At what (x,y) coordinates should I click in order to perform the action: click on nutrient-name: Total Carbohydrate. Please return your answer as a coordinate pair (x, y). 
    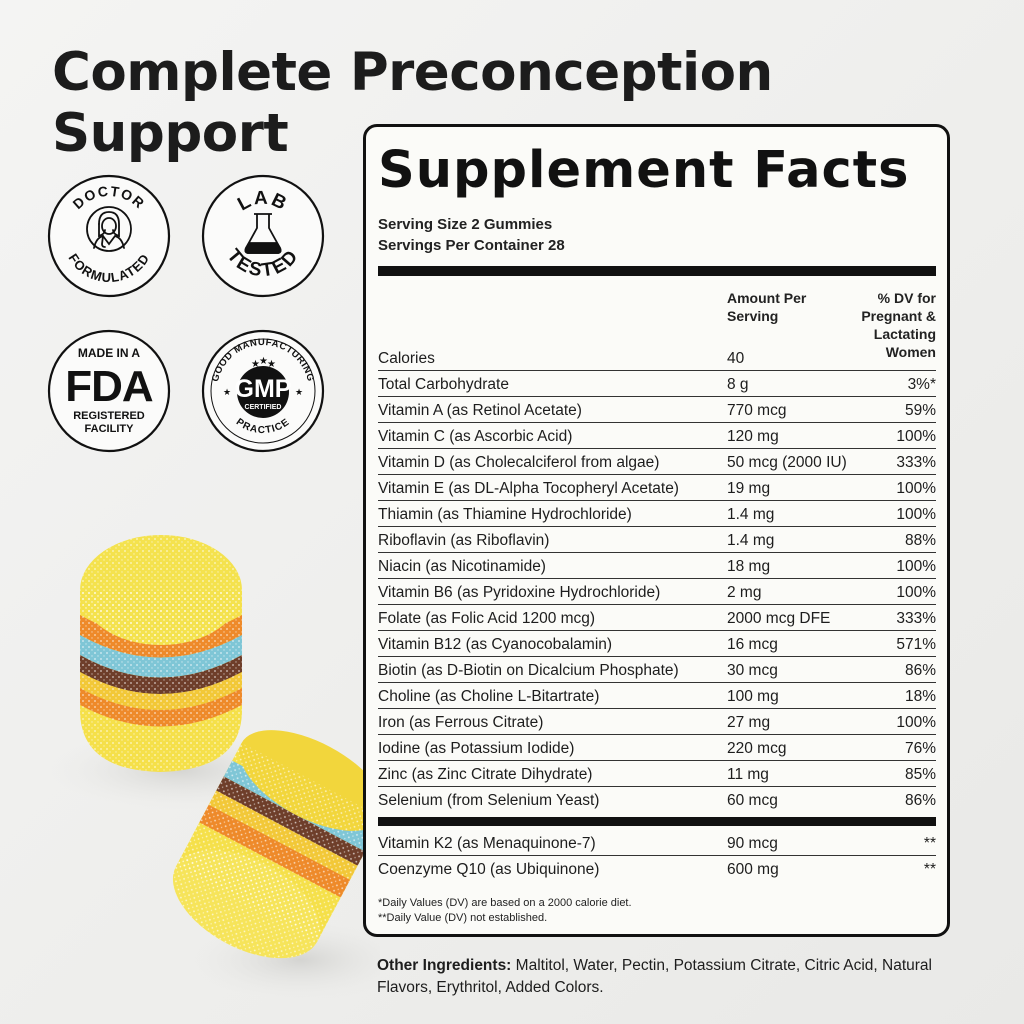
    Looking at the image, I should click on (443, 384).